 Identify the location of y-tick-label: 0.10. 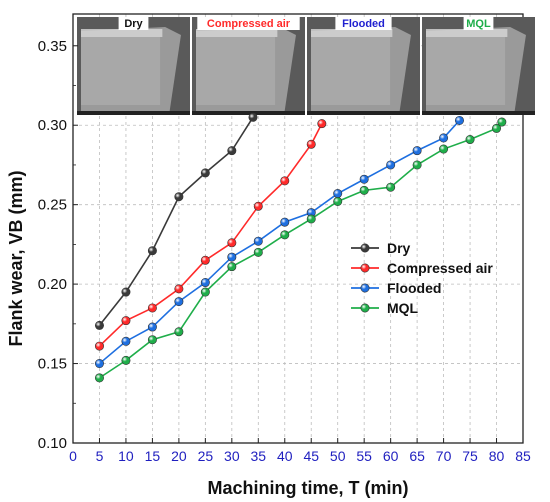
(52, 443).